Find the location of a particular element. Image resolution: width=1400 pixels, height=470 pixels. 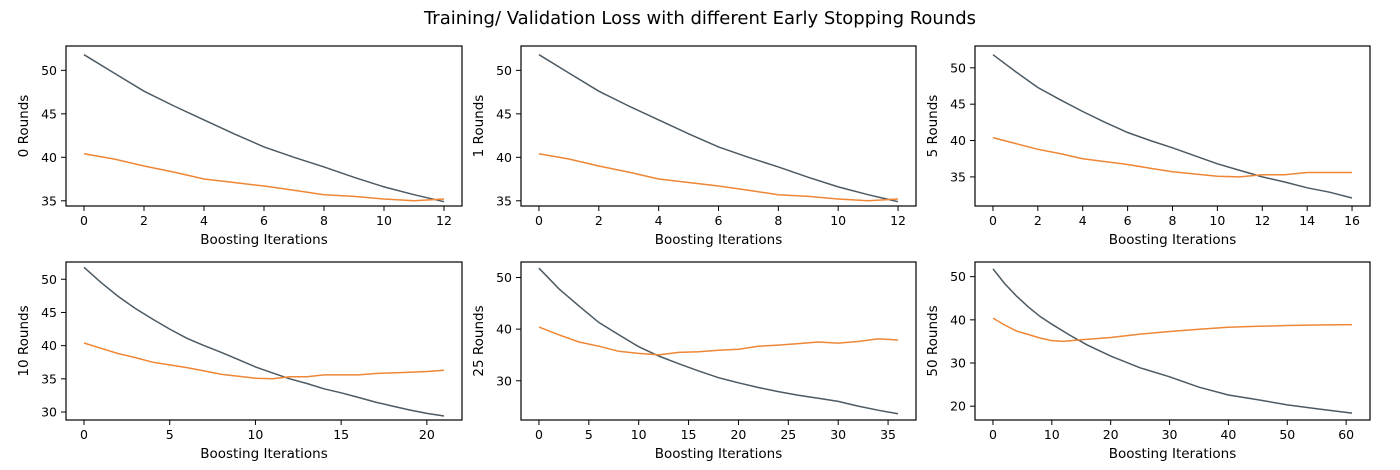

x-tick-label: 40 is located at coordinates (1228, 434).